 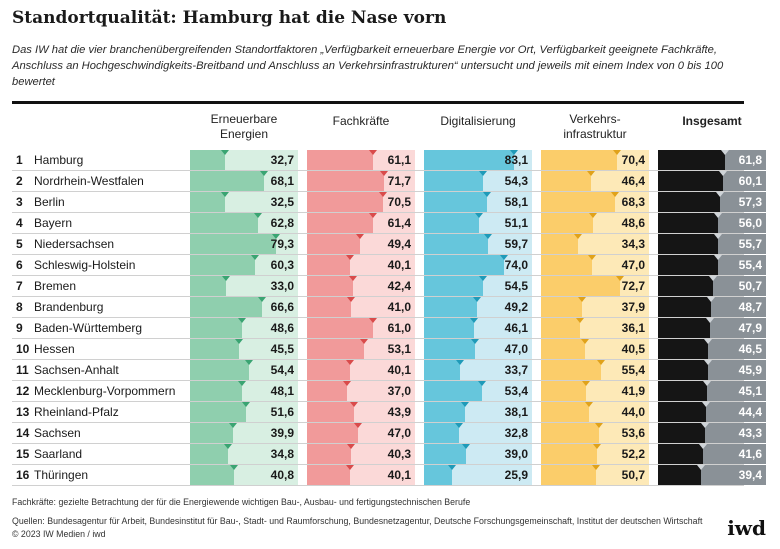 What do you see at coordinates (23, 475) in the screenshot?
I see `row-rank: 16` at bounding box center [23, 475].